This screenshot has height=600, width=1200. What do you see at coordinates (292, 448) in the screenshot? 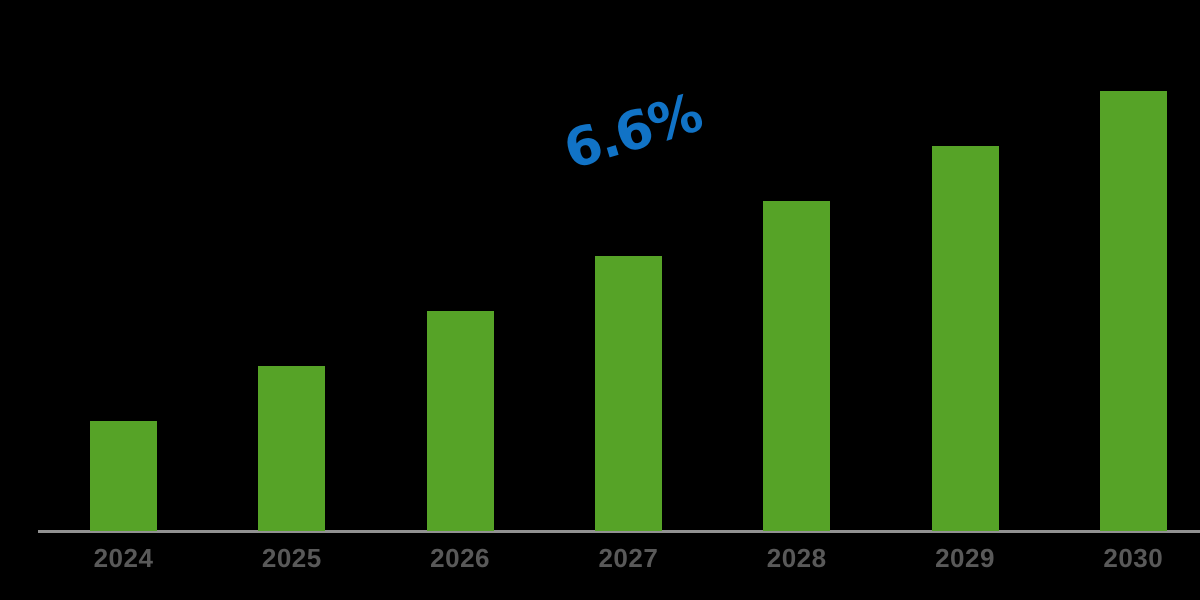
I see `bar-2025` at bounding box center [292, 448].